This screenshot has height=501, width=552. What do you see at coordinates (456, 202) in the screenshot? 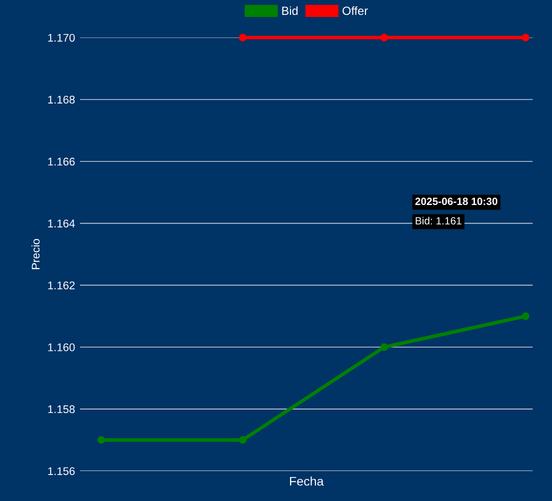
I see `annotation: 2025-06-18 10:30` at bounding box center [456, 202].